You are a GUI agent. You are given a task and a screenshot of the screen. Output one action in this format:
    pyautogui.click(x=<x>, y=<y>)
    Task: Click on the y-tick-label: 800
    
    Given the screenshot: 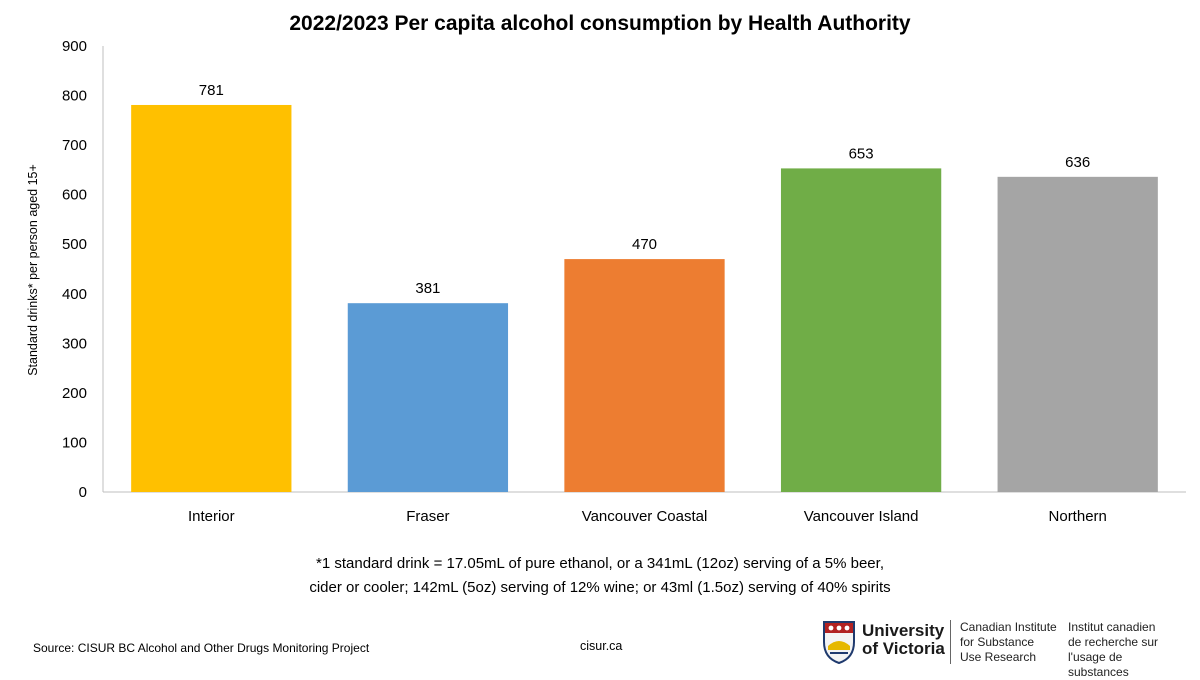 What is the action you would take?
    pyautogui.click(x=74, y=96)
    